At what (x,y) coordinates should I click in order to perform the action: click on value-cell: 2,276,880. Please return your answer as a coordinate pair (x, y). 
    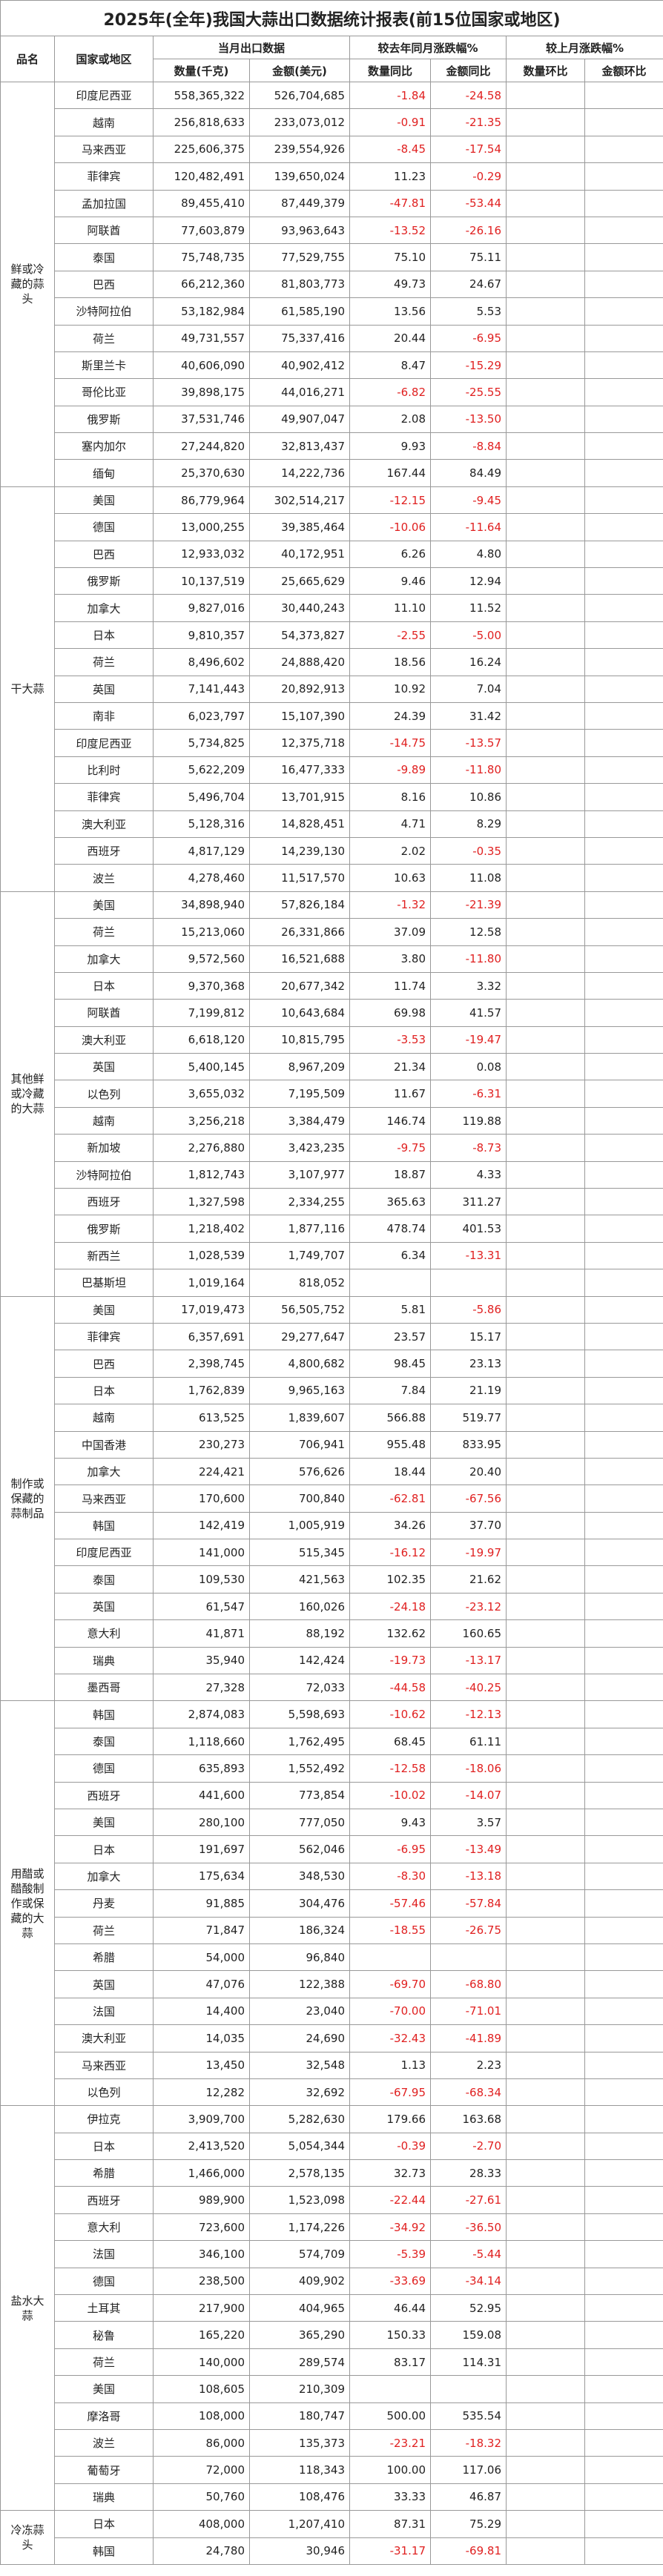
    Looking at the image, I should click on (202, 1148).